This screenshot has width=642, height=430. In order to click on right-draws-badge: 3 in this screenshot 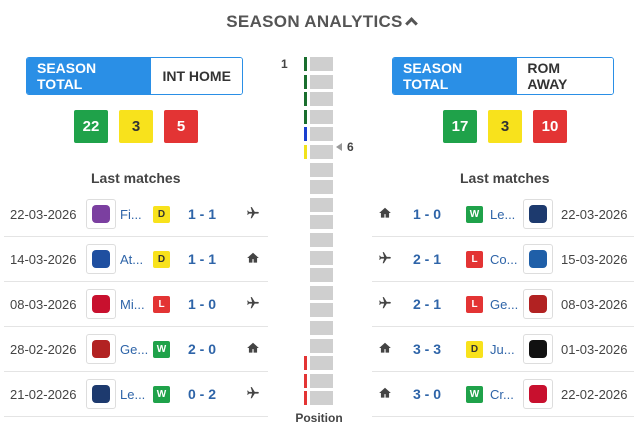, I will do `click(505, 126)`.